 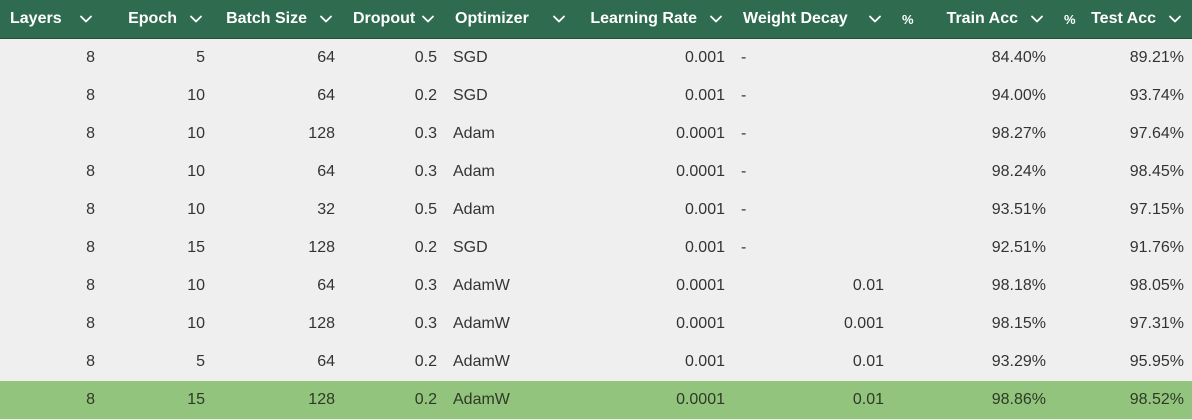 What do you see at coordinates (596, 96) in the screenshot?
I see `table-row: 8 10 64 0.2 SGD 0.001- 94.00% 93.74%` at bounding box center [596, 96].